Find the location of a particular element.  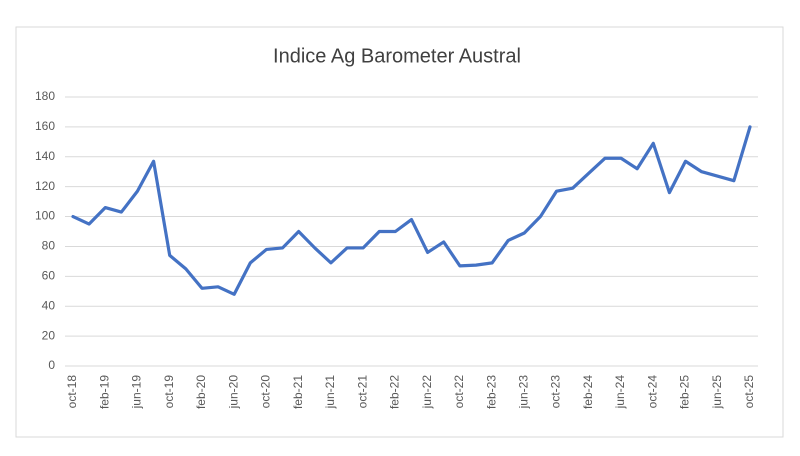

y-tick-label: 40 is located at coordinates (49, 305).